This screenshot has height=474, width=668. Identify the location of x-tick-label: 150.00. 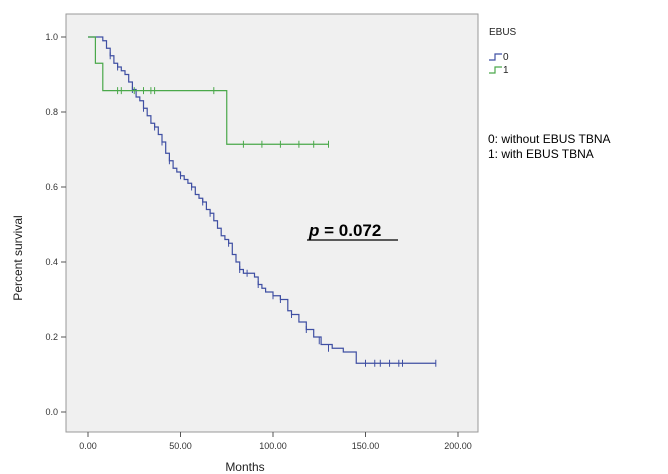
(366, 446).